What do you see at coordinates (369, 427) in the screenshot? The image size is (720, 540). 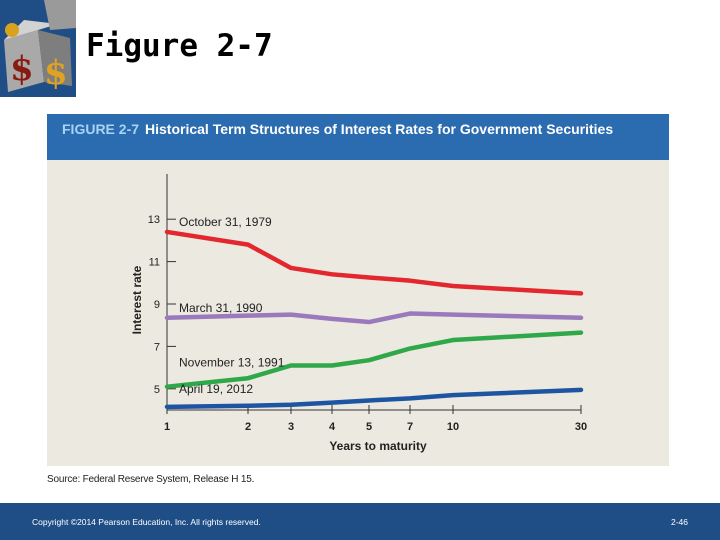 I see `x-tick-label: 5` at bounding box center [369, 427].